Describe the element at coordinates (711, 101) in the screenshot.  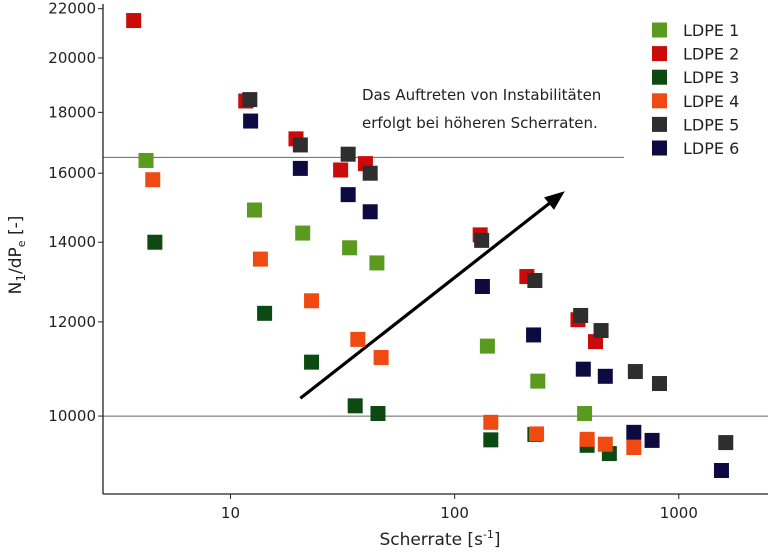
I see `legend-label: LDPE 4` at that location.